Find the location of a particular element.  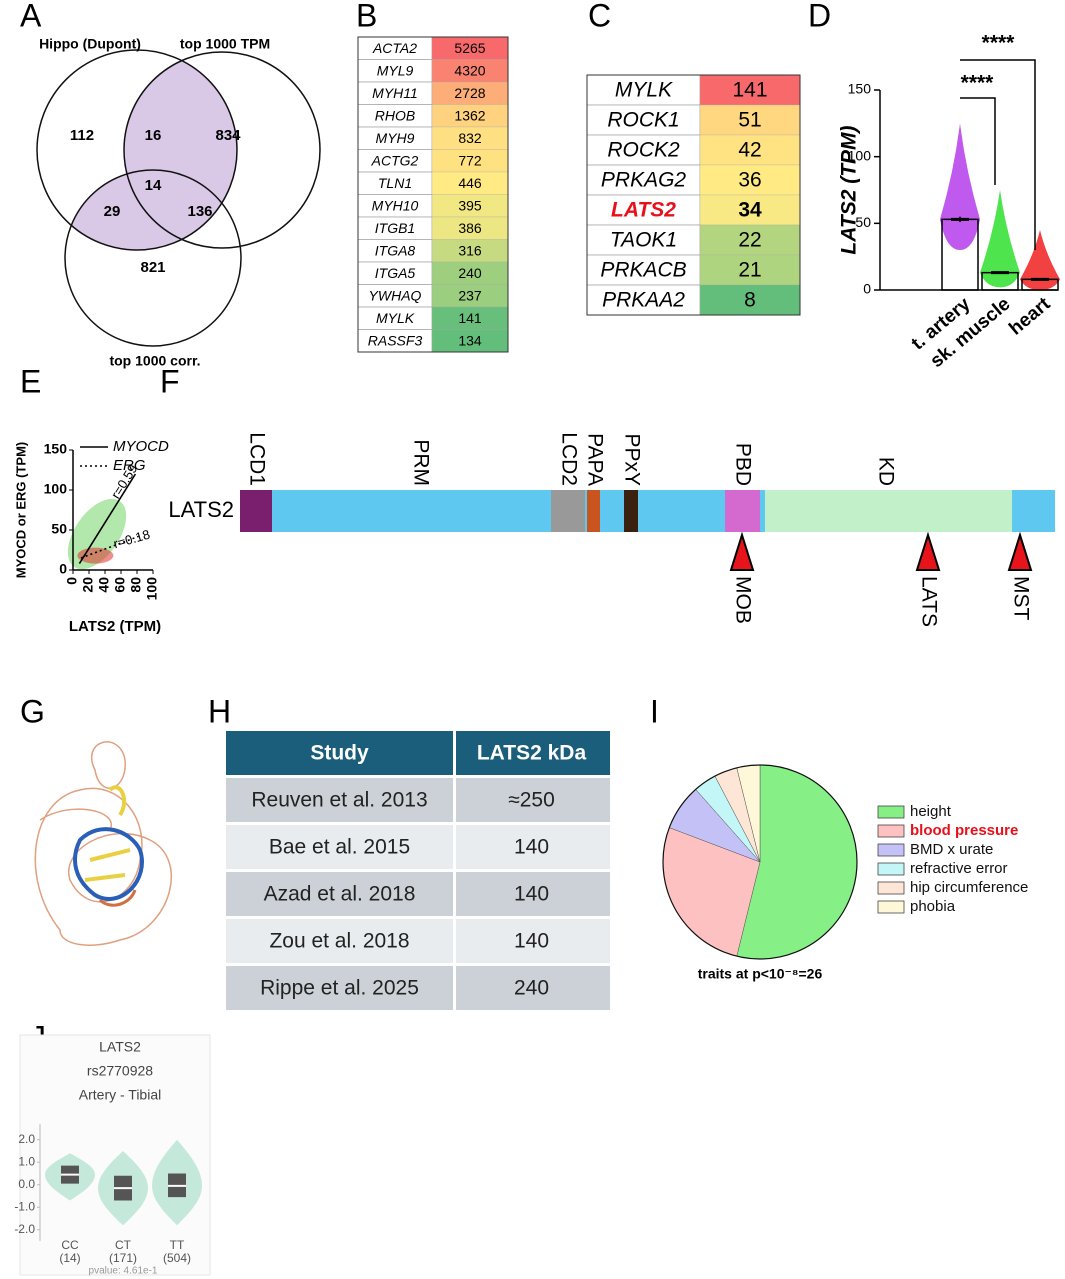

y-tick-label: -2.0 is located at coordinates (24, 1229).